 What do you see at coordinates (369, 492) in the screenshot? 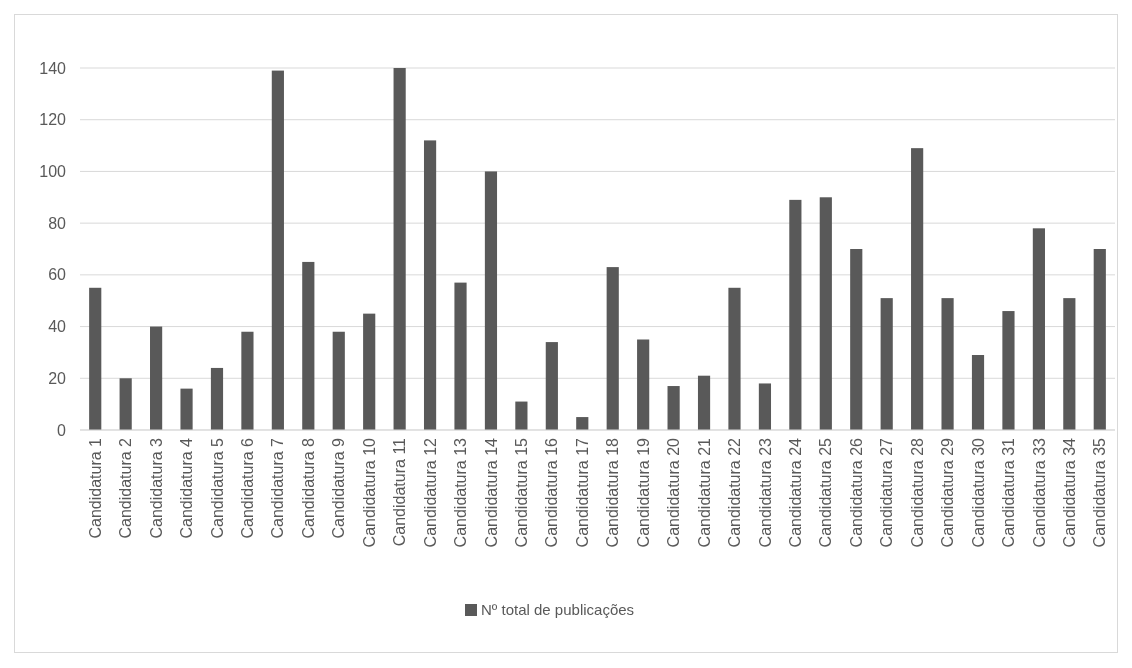
I see `x-tick-label: Candidatura 10` at bounding box center [369, 492].